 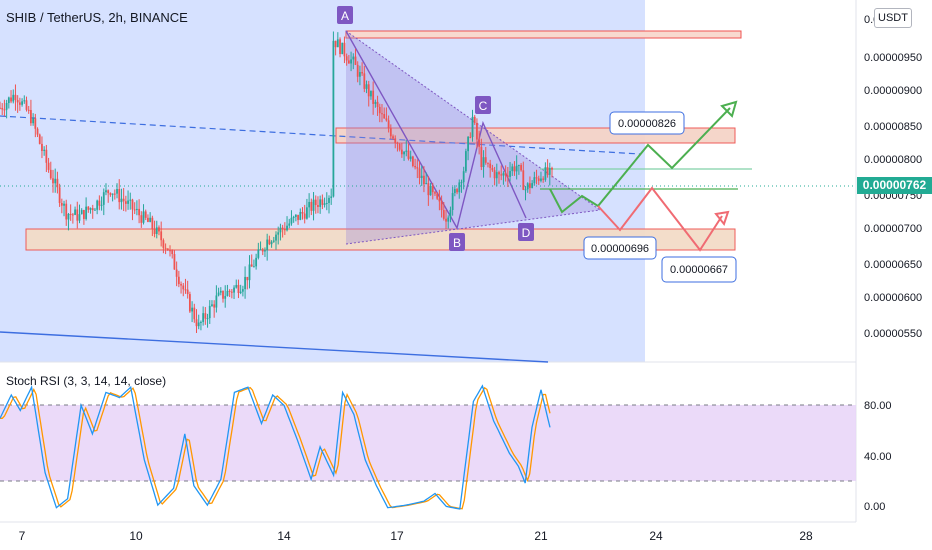 I want to click on stoch-rsi-title: Stoch RSI (3, 3, 14, 14, close), so click(x=86, y=381).